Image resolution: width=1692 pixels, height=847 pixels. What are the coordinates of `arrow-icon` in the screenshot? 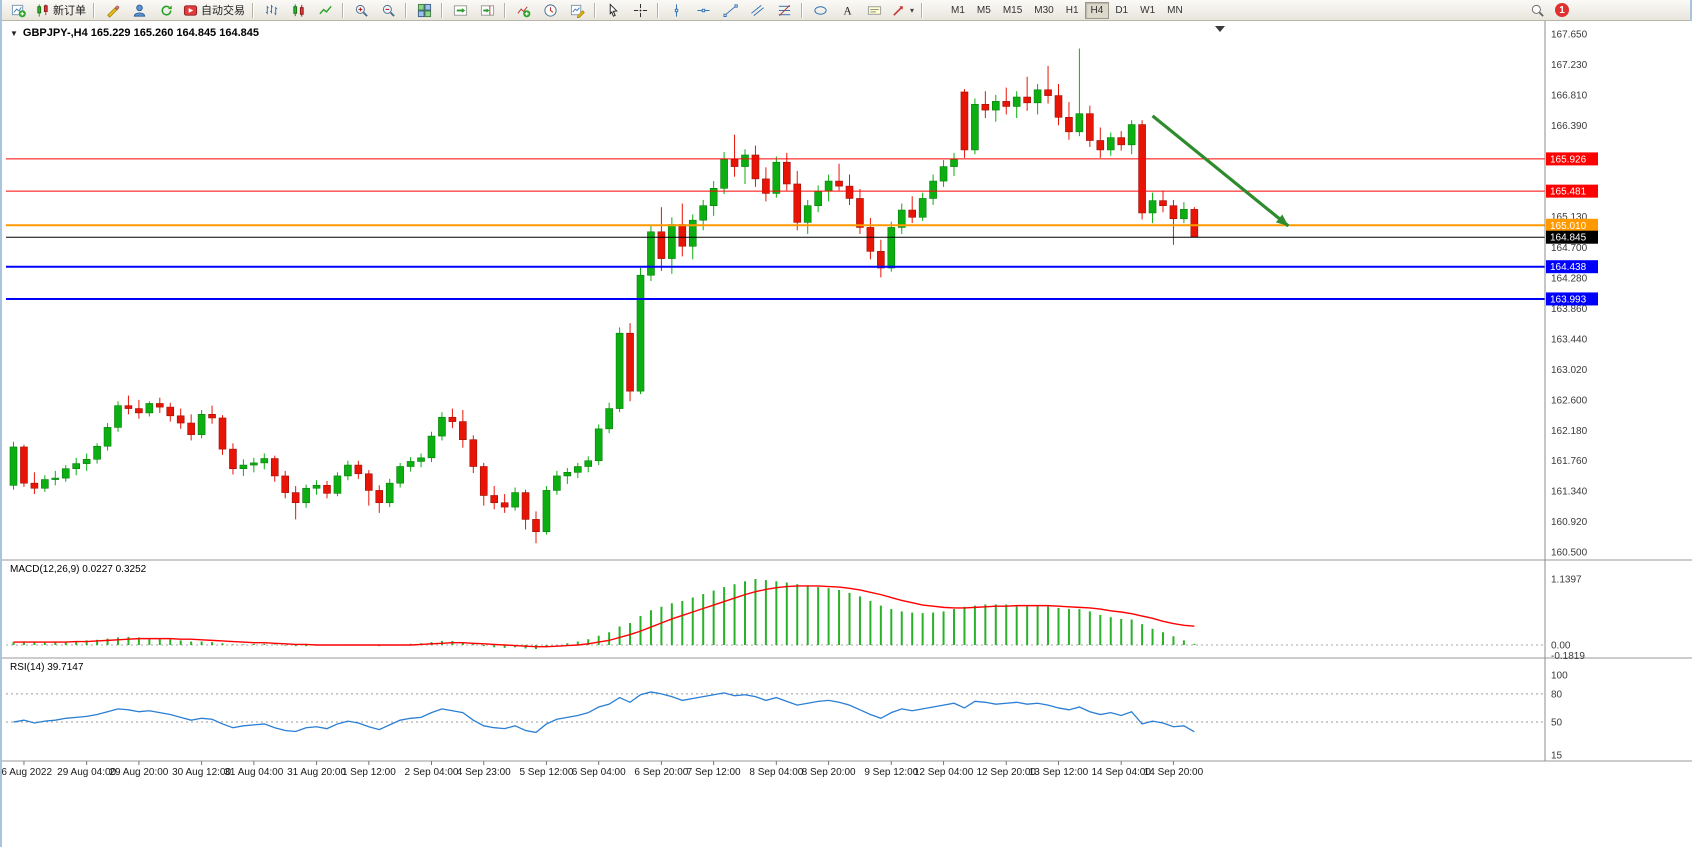 It's located at (898, 10).